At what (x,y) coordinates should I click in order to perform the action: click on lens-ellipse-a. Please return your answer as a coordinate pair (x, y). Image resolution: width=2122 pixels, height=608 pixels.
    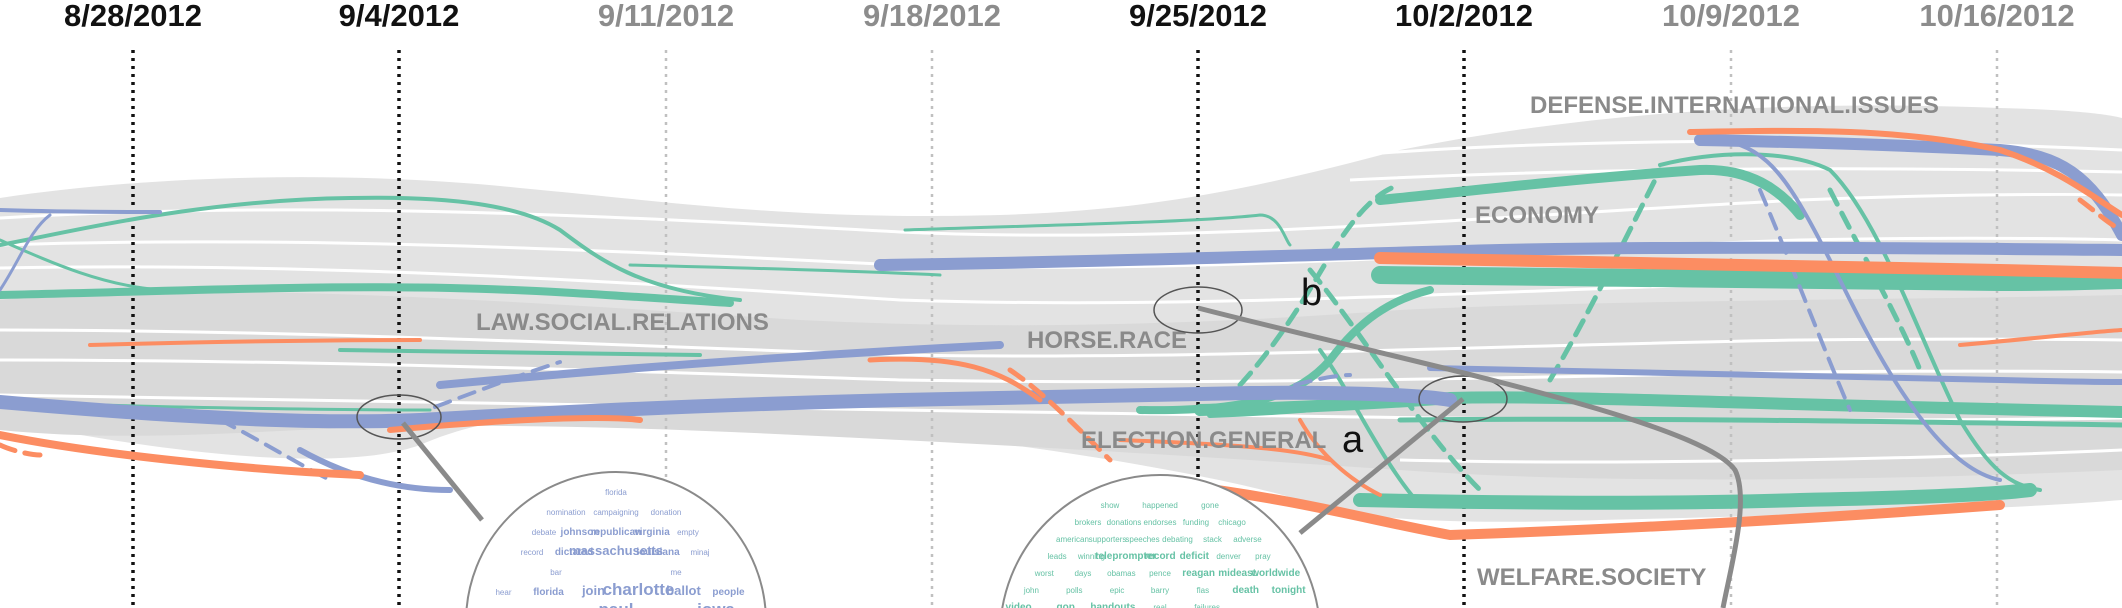
    Looking at the image, I should click on (1463, 399).